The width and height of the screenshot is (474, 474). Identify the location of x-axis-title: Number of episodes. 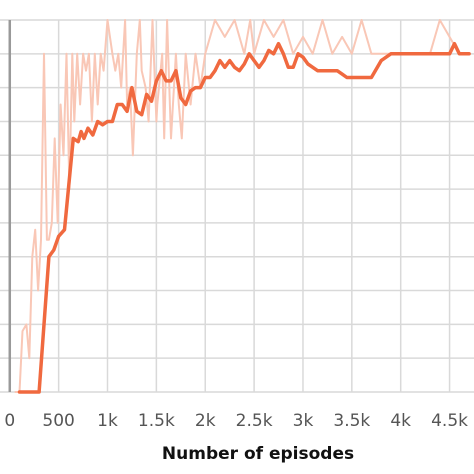
(258, 454).